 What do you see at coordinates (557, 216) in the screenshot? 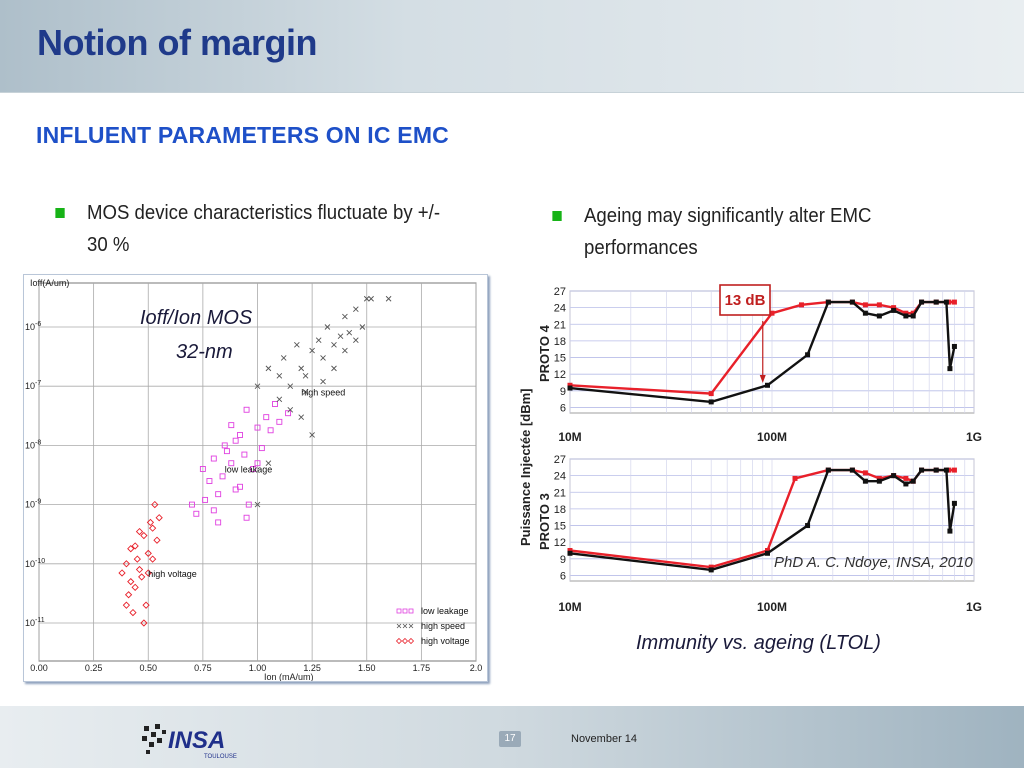
I see `bullet-square-icon` at bounding box center [557, 216].